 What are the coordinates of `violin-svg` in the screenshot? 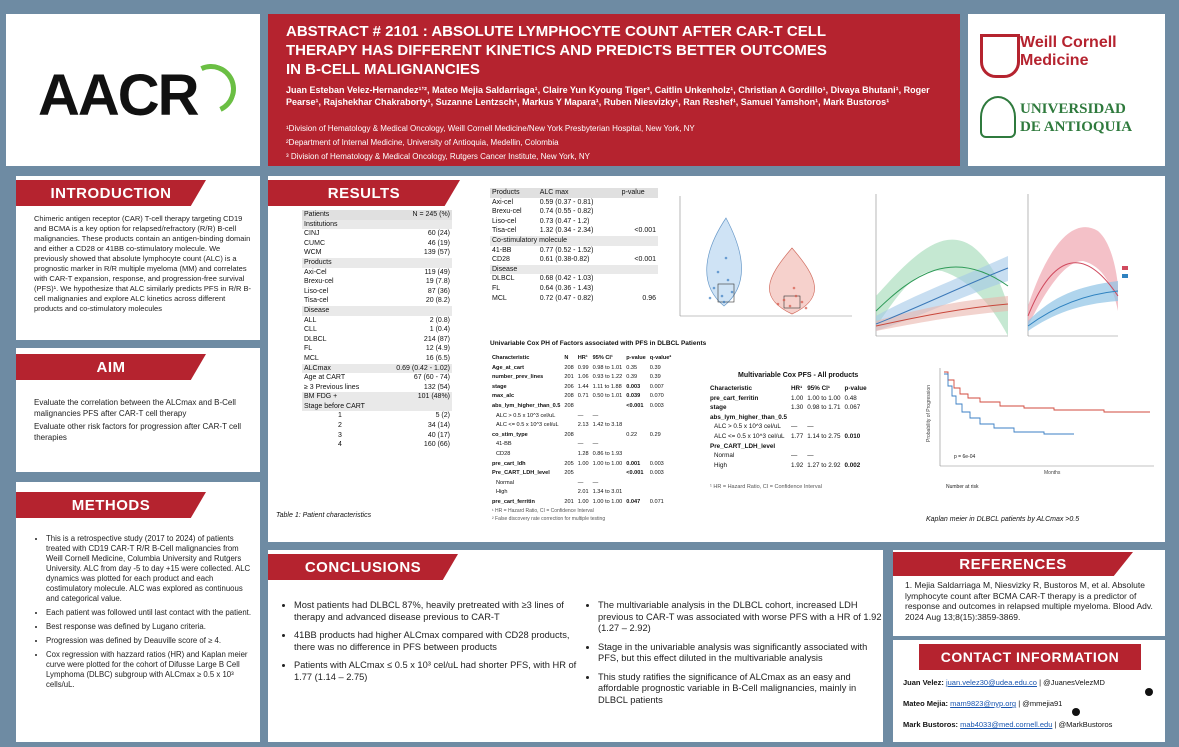 It's located at (765, 256).